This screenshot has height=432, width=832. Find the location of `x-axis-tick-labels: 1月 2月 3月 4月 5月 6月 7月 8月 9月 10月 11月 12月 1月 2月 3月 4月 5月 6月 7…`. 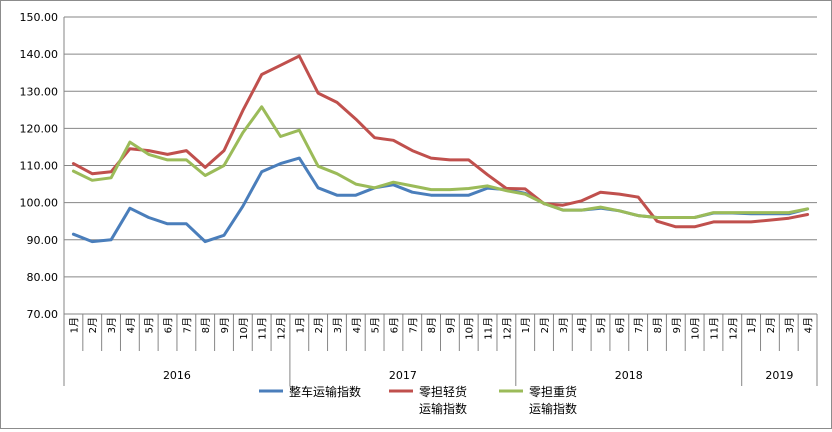

x-axis-tick-labels: 1月 2月 3月 4月 5月 6月 7月 8月 9月 10月 11月 12月 1月 2月 3月 4月 5月 6月 7… is located at coordinates (441, 328).